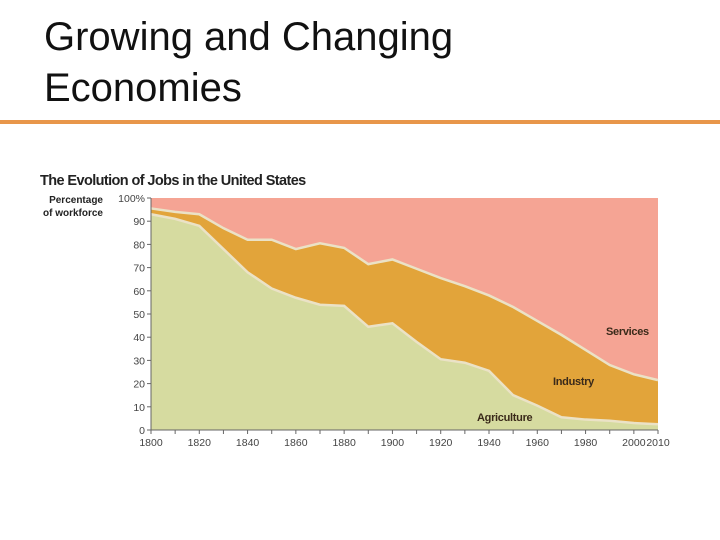  What do you see at coordinates (393, 443) in the screenshot?
I see `x-tick-label: 1900` at bounding box center [393, 443].